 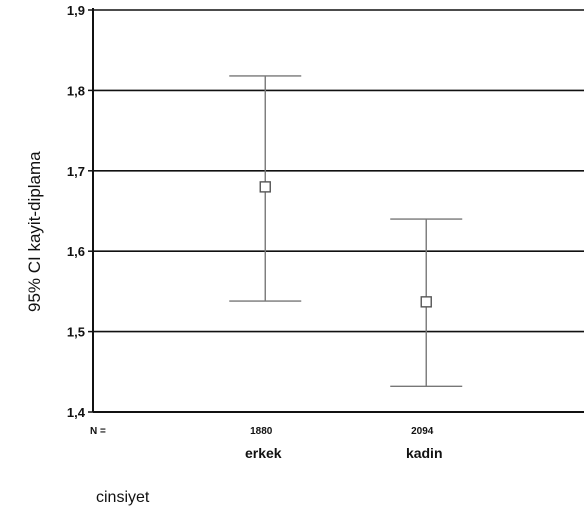 I want to click on y-tick-label: 1,7, so click(x=76, y=171).